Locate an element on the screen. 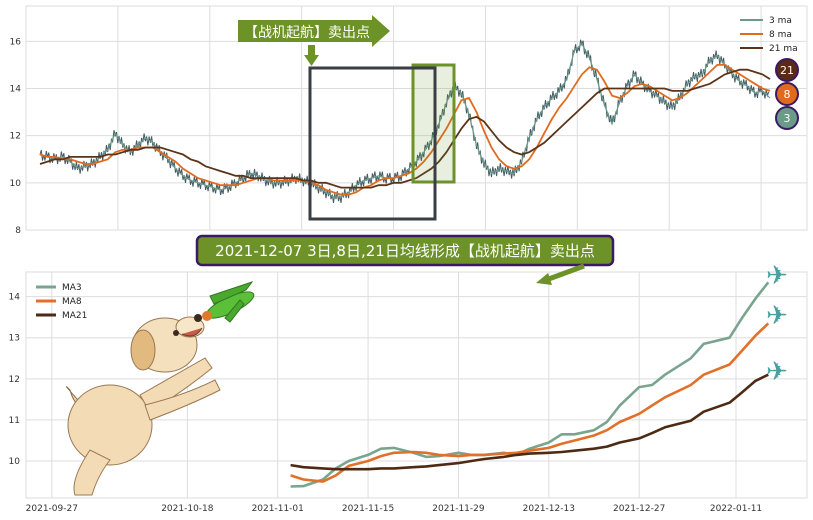 This screenshot has height=520, width=813. sell-point-banner: 【战机起航】卖出点 is located at coordinates (314, 40).